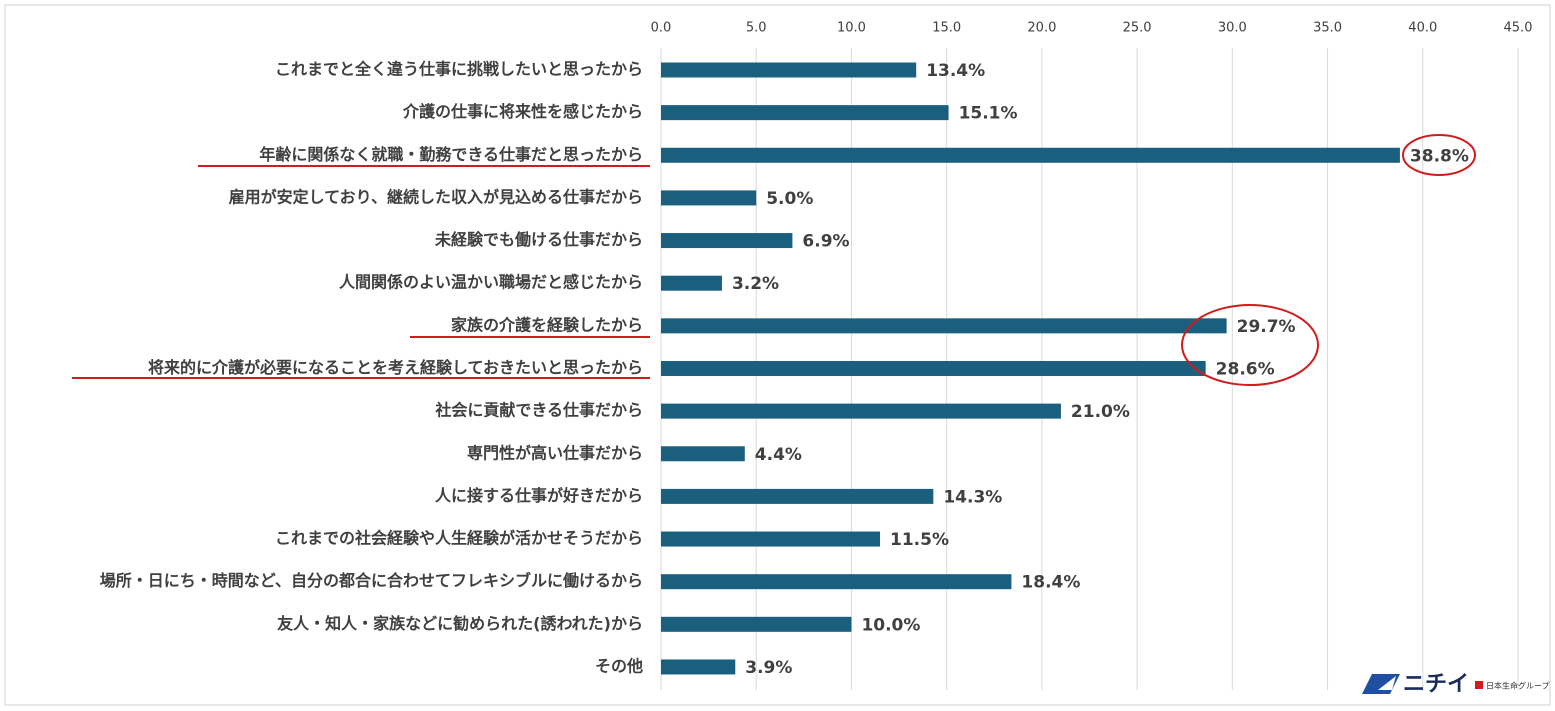 Image resolution: width=1555 pixels, height=711 pixels. I want to click on category-label: 年齢に関係なく就職・勤務できる仕事だと思ったから, so click(451, 154).